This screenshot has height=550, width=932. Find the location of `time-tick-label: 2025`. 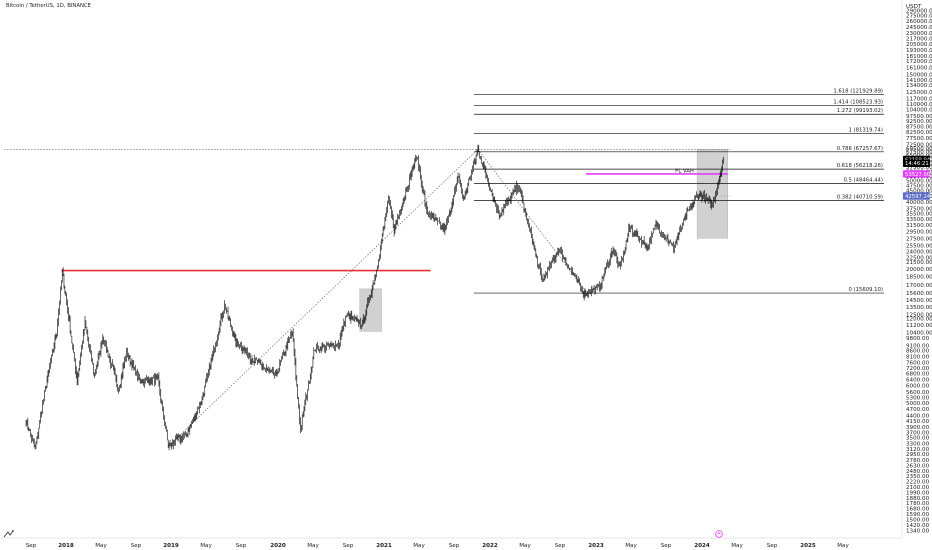

time-tick-label: 2025 is located at coordinates (808, 546).